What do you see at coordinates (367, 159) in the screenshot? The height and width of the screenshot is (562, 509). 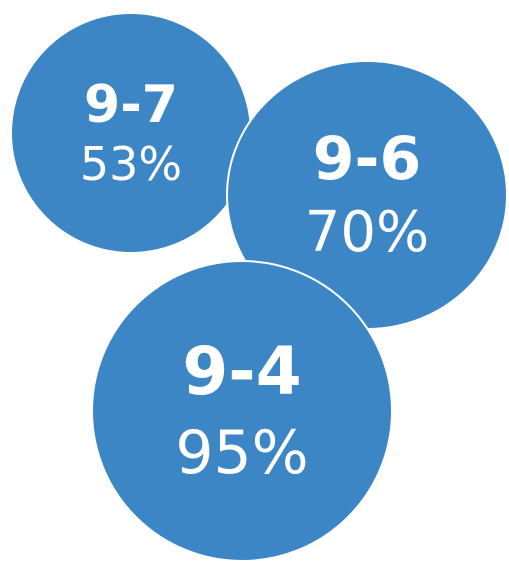 I see `bubble-label: 9-6` at bounding box center [367, 159].